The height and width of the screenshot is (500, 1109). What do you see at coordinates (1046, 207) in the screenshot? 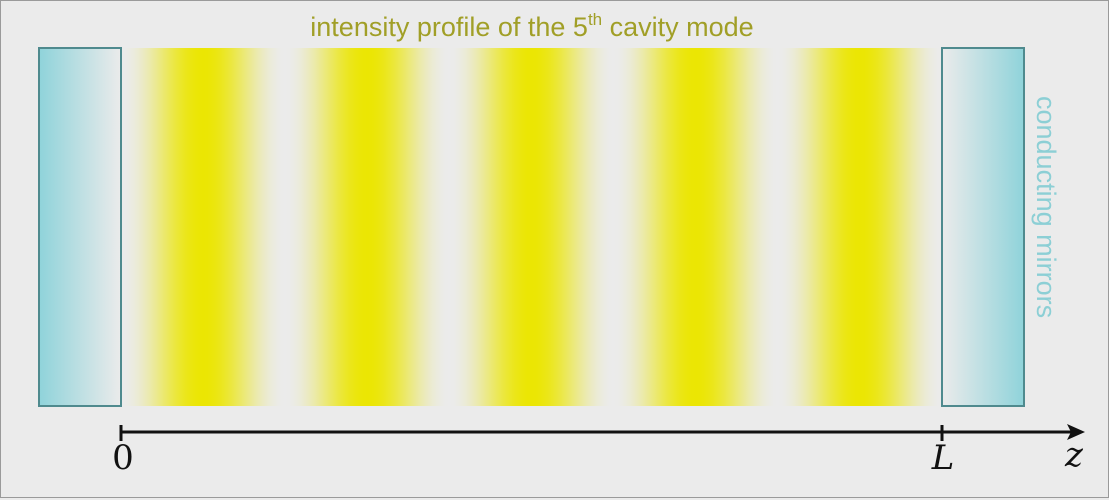
I see `mirror-label: conducting mirrors` at bounding box center [1046, 207].